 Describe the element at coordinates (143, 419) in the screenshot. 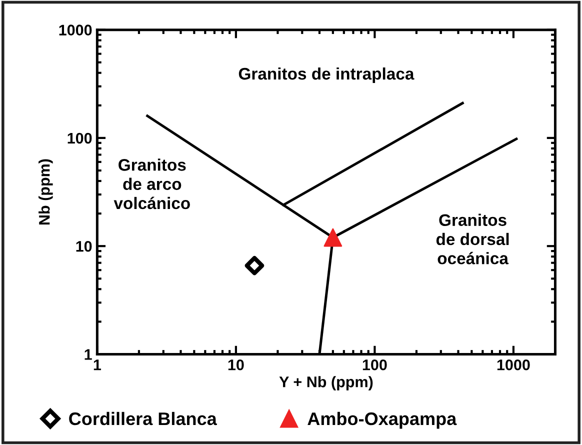

I see `legend-label: Cordillera Blanca` at that location.